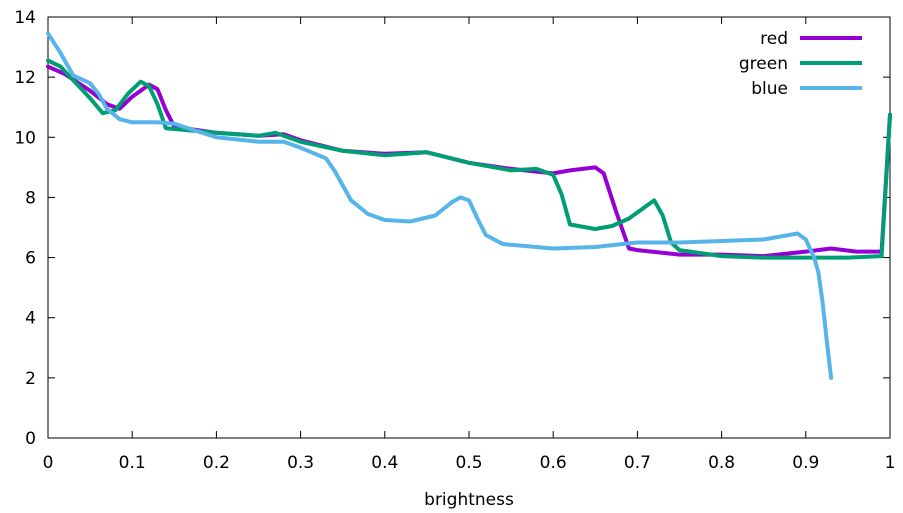  I want to click on y-tick-label: 6, so click(30, 259).